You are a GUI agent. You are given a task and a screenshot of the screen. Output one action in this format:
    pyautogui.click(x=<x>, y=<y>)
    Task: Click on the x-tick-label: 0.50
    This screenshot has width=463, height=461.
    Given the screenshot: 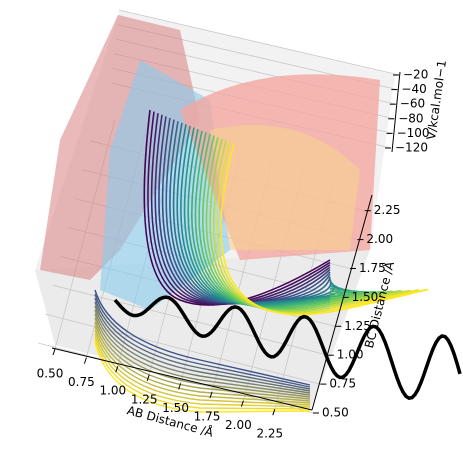 What is the action you would take?
    pyautogui.click(x=50, y=374)
    